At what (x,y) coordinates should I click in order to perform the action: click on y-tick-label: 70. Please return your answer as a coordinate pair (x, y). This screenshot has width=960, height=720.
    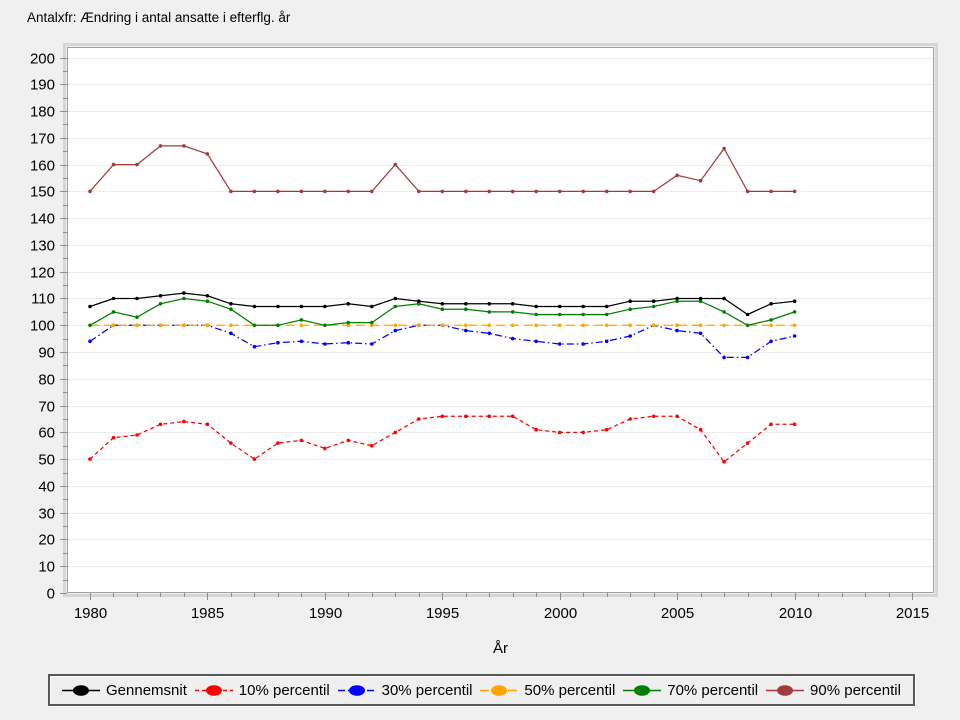
    Looking at the image, I should click on (46, 407).